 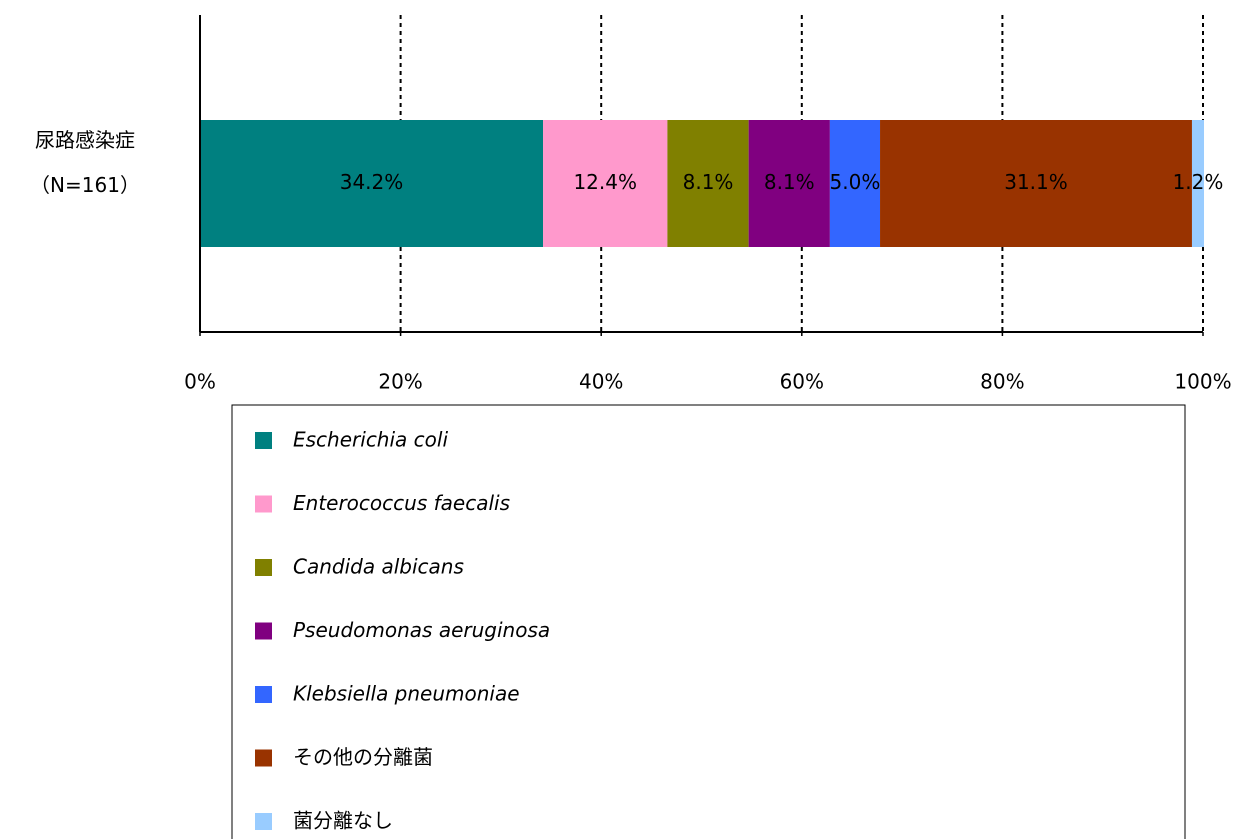 I want to click on x-tick-label: 0%, so click(x=200, y=382).